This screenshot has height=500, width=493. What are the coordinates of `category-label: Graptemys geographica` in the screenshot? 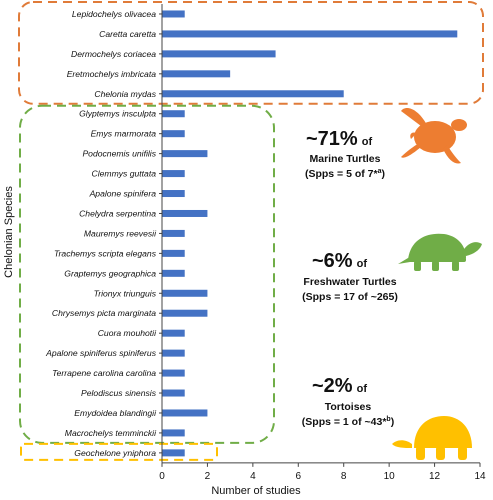 It's located at (110, 273).